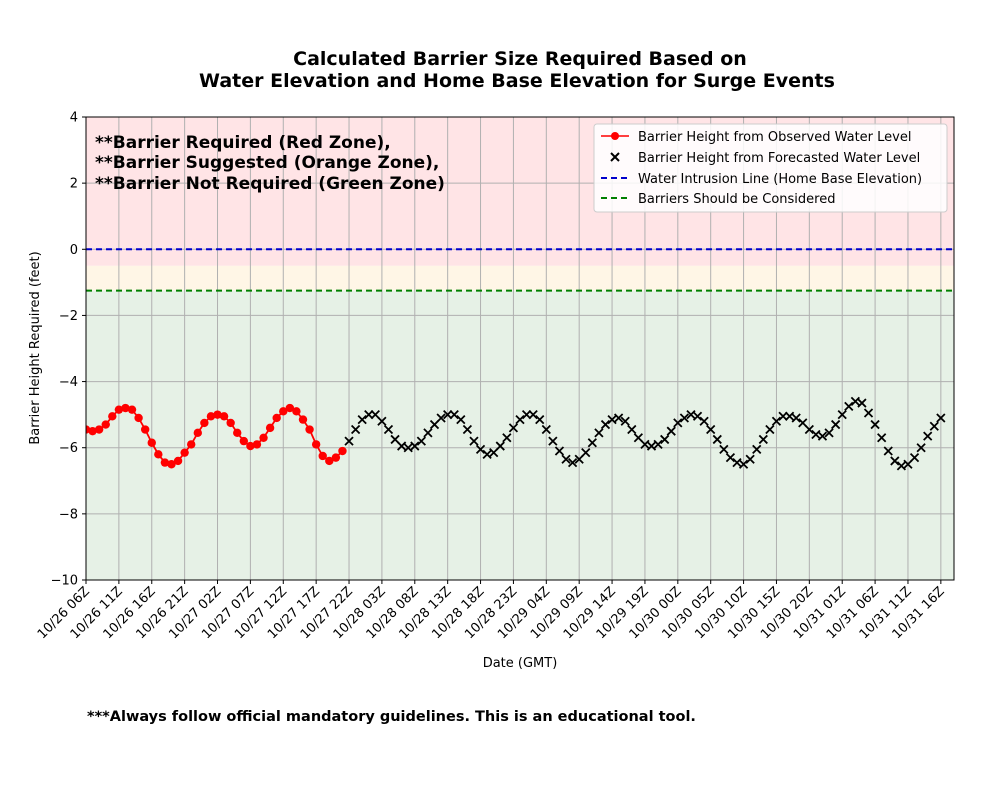 The height and width of the screenshot is (800, 1000). I want to click on y-tick-label: 4, so click(74, 118).